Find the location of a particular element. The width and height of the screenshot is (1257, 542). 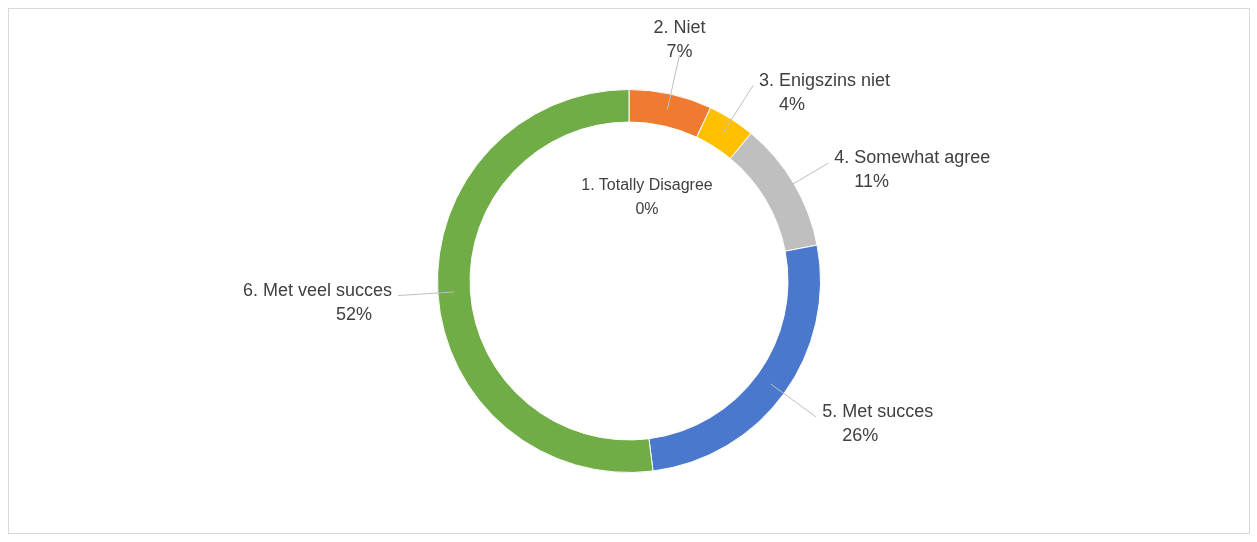

slice-label: 2. Niet is located at coordinates (679, 27).